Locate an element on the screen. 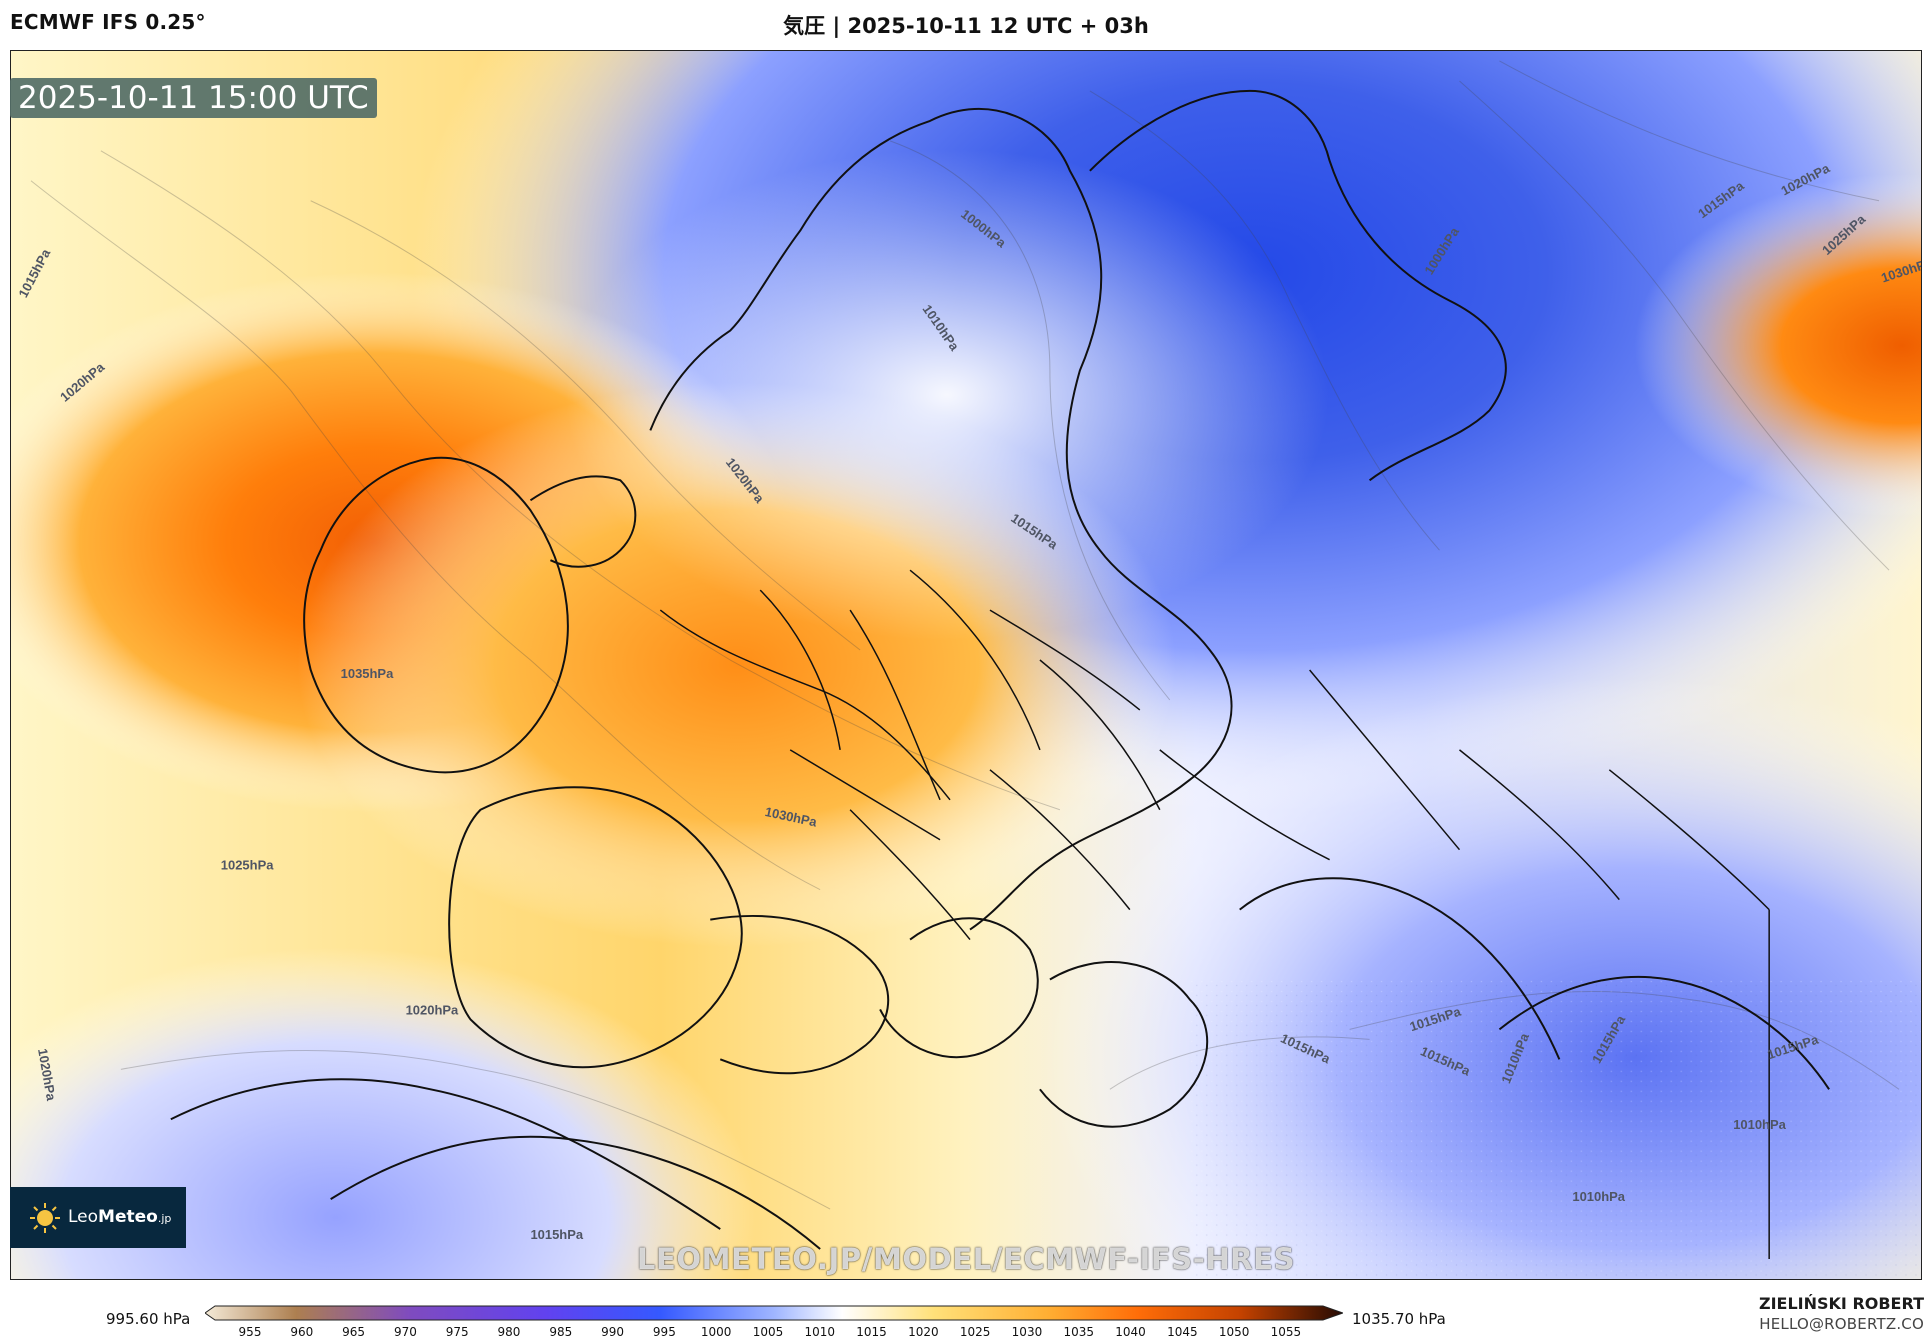 This screenshot has height=1339, width=1932. scale-tick: 965 is located at coordinates (354, 1332).